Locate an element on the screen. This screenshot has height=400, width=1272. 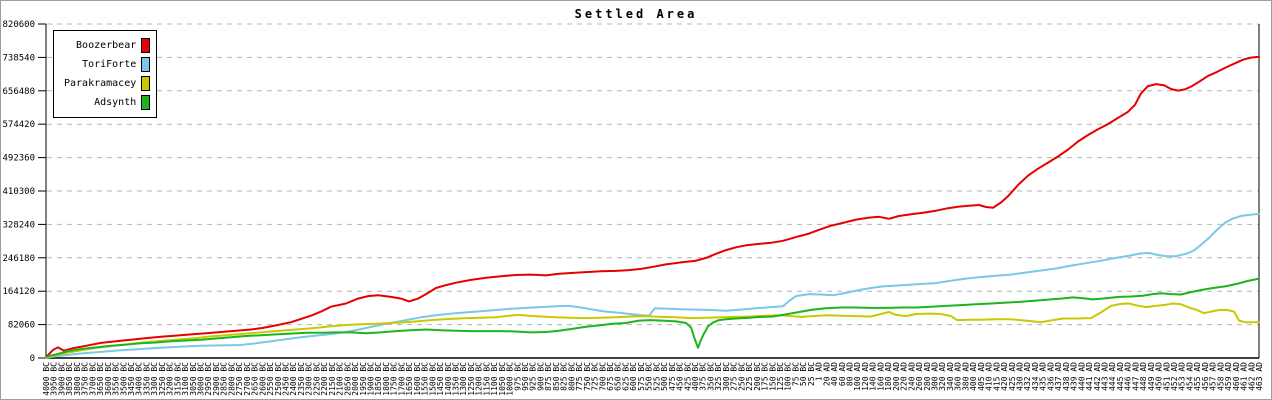
x-tick-label: 425 BC is located at coordinates (687, 376).